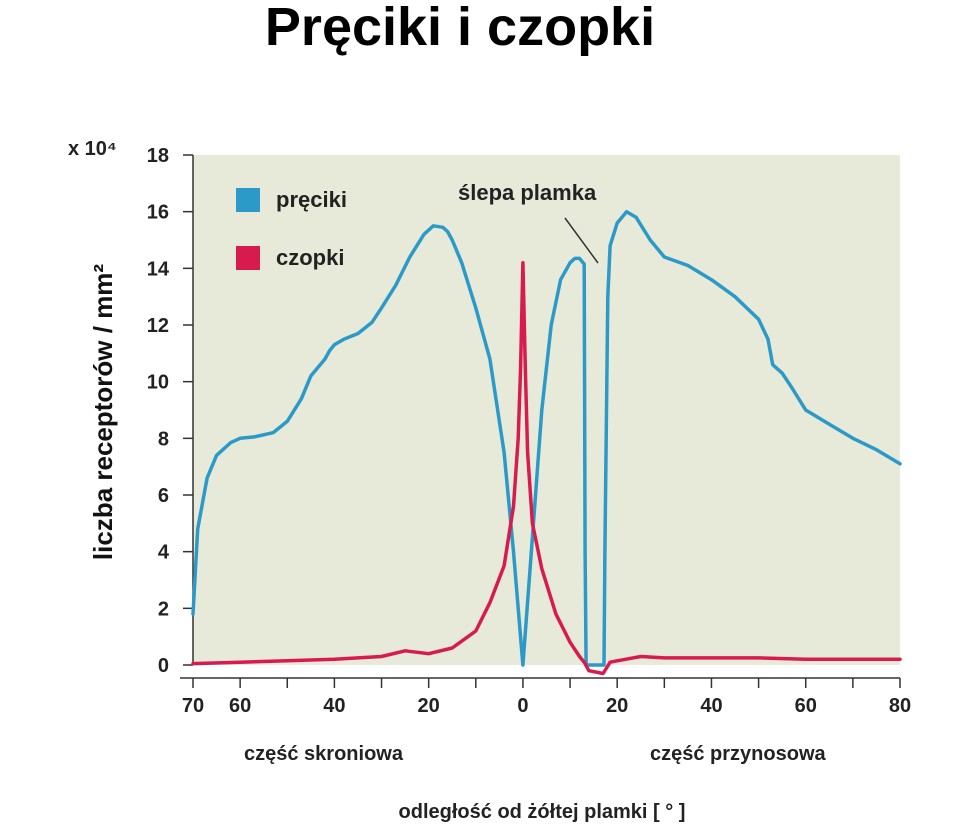 This screenshot has height=839, width=960. I want to click on region-label-left: część skroniowa, so click(324, 754).